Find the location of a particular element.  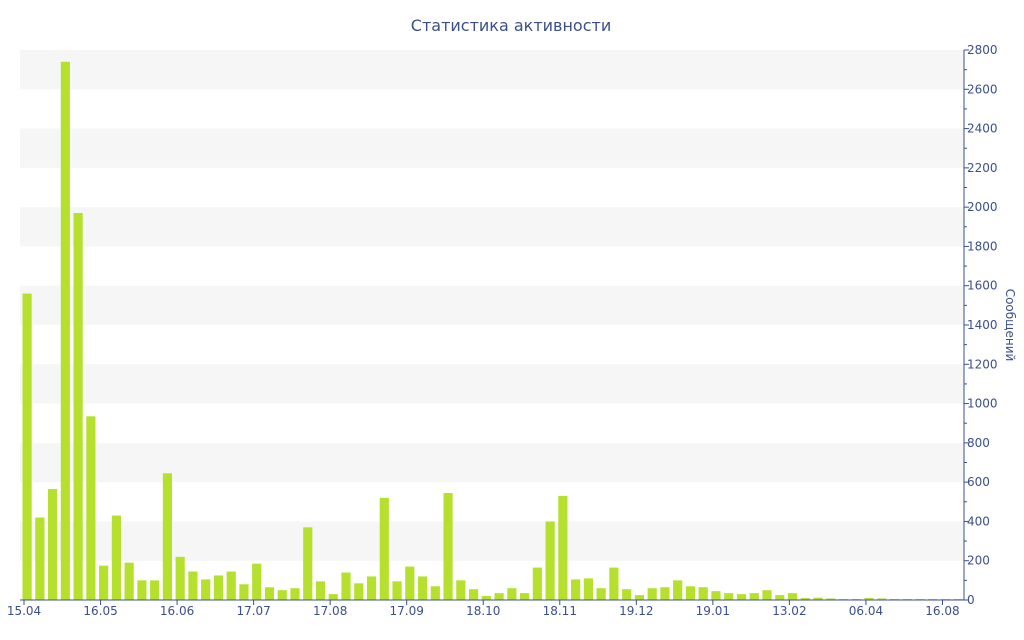

x-tick-label: 06.04 is located at coordinates (866, 611).